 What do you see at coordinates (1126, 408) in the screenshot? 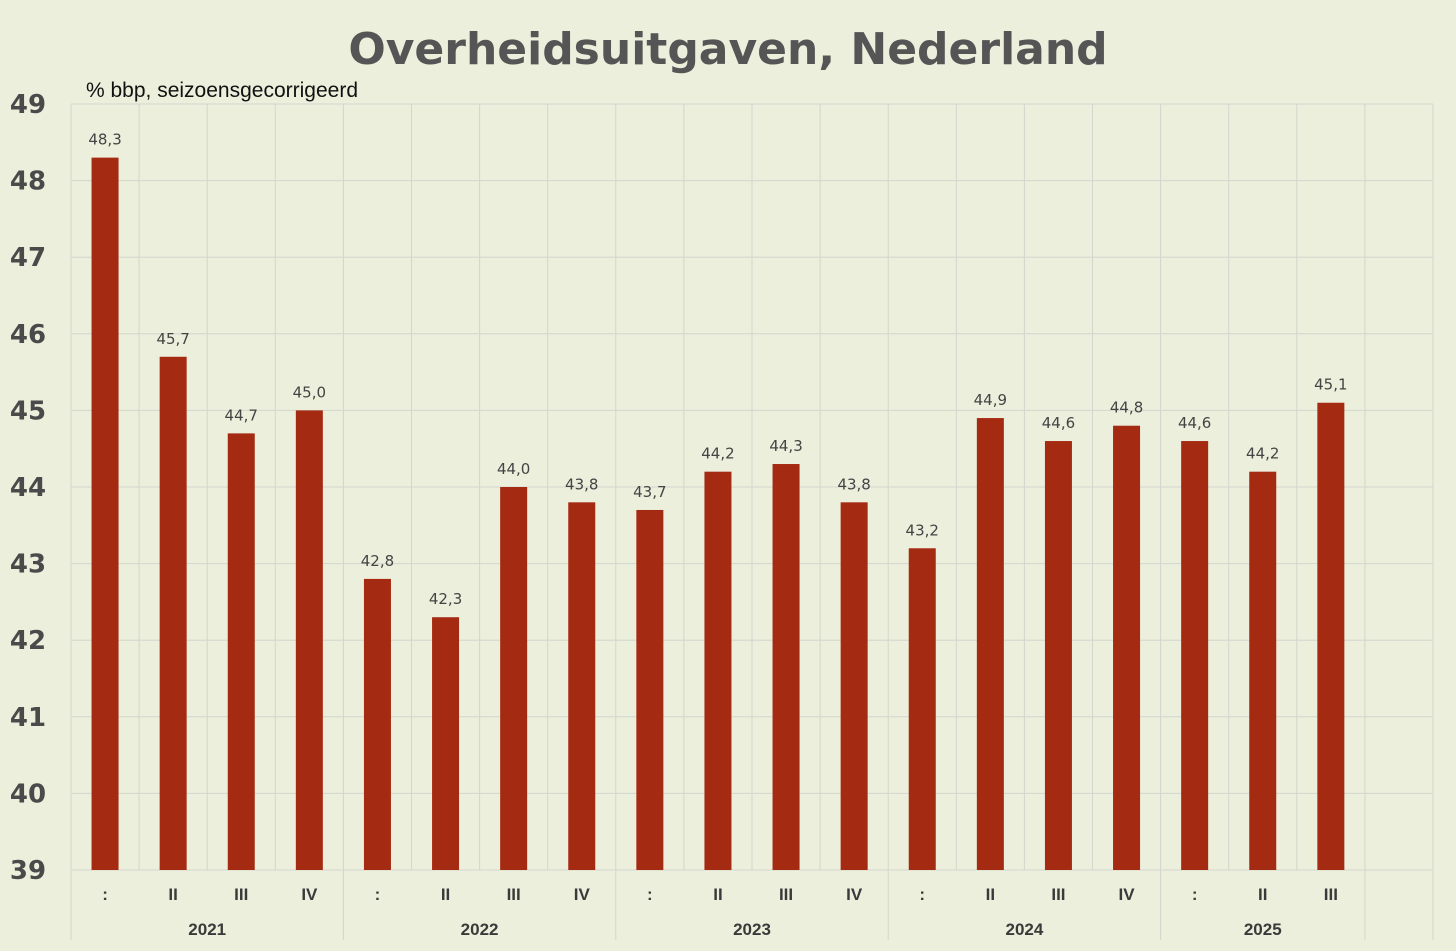
I see `data-label: 44,8` at bounding box center [1126, 408].